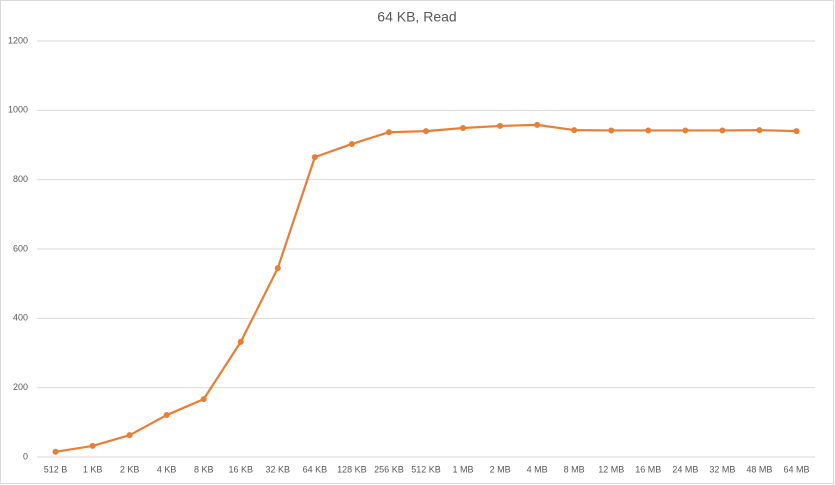 The image size is (835, 485). What do you see at coordinates (18, 40) in the screenshot?
I see `y-tick-label: 1200` at bounding box center [18, 40].